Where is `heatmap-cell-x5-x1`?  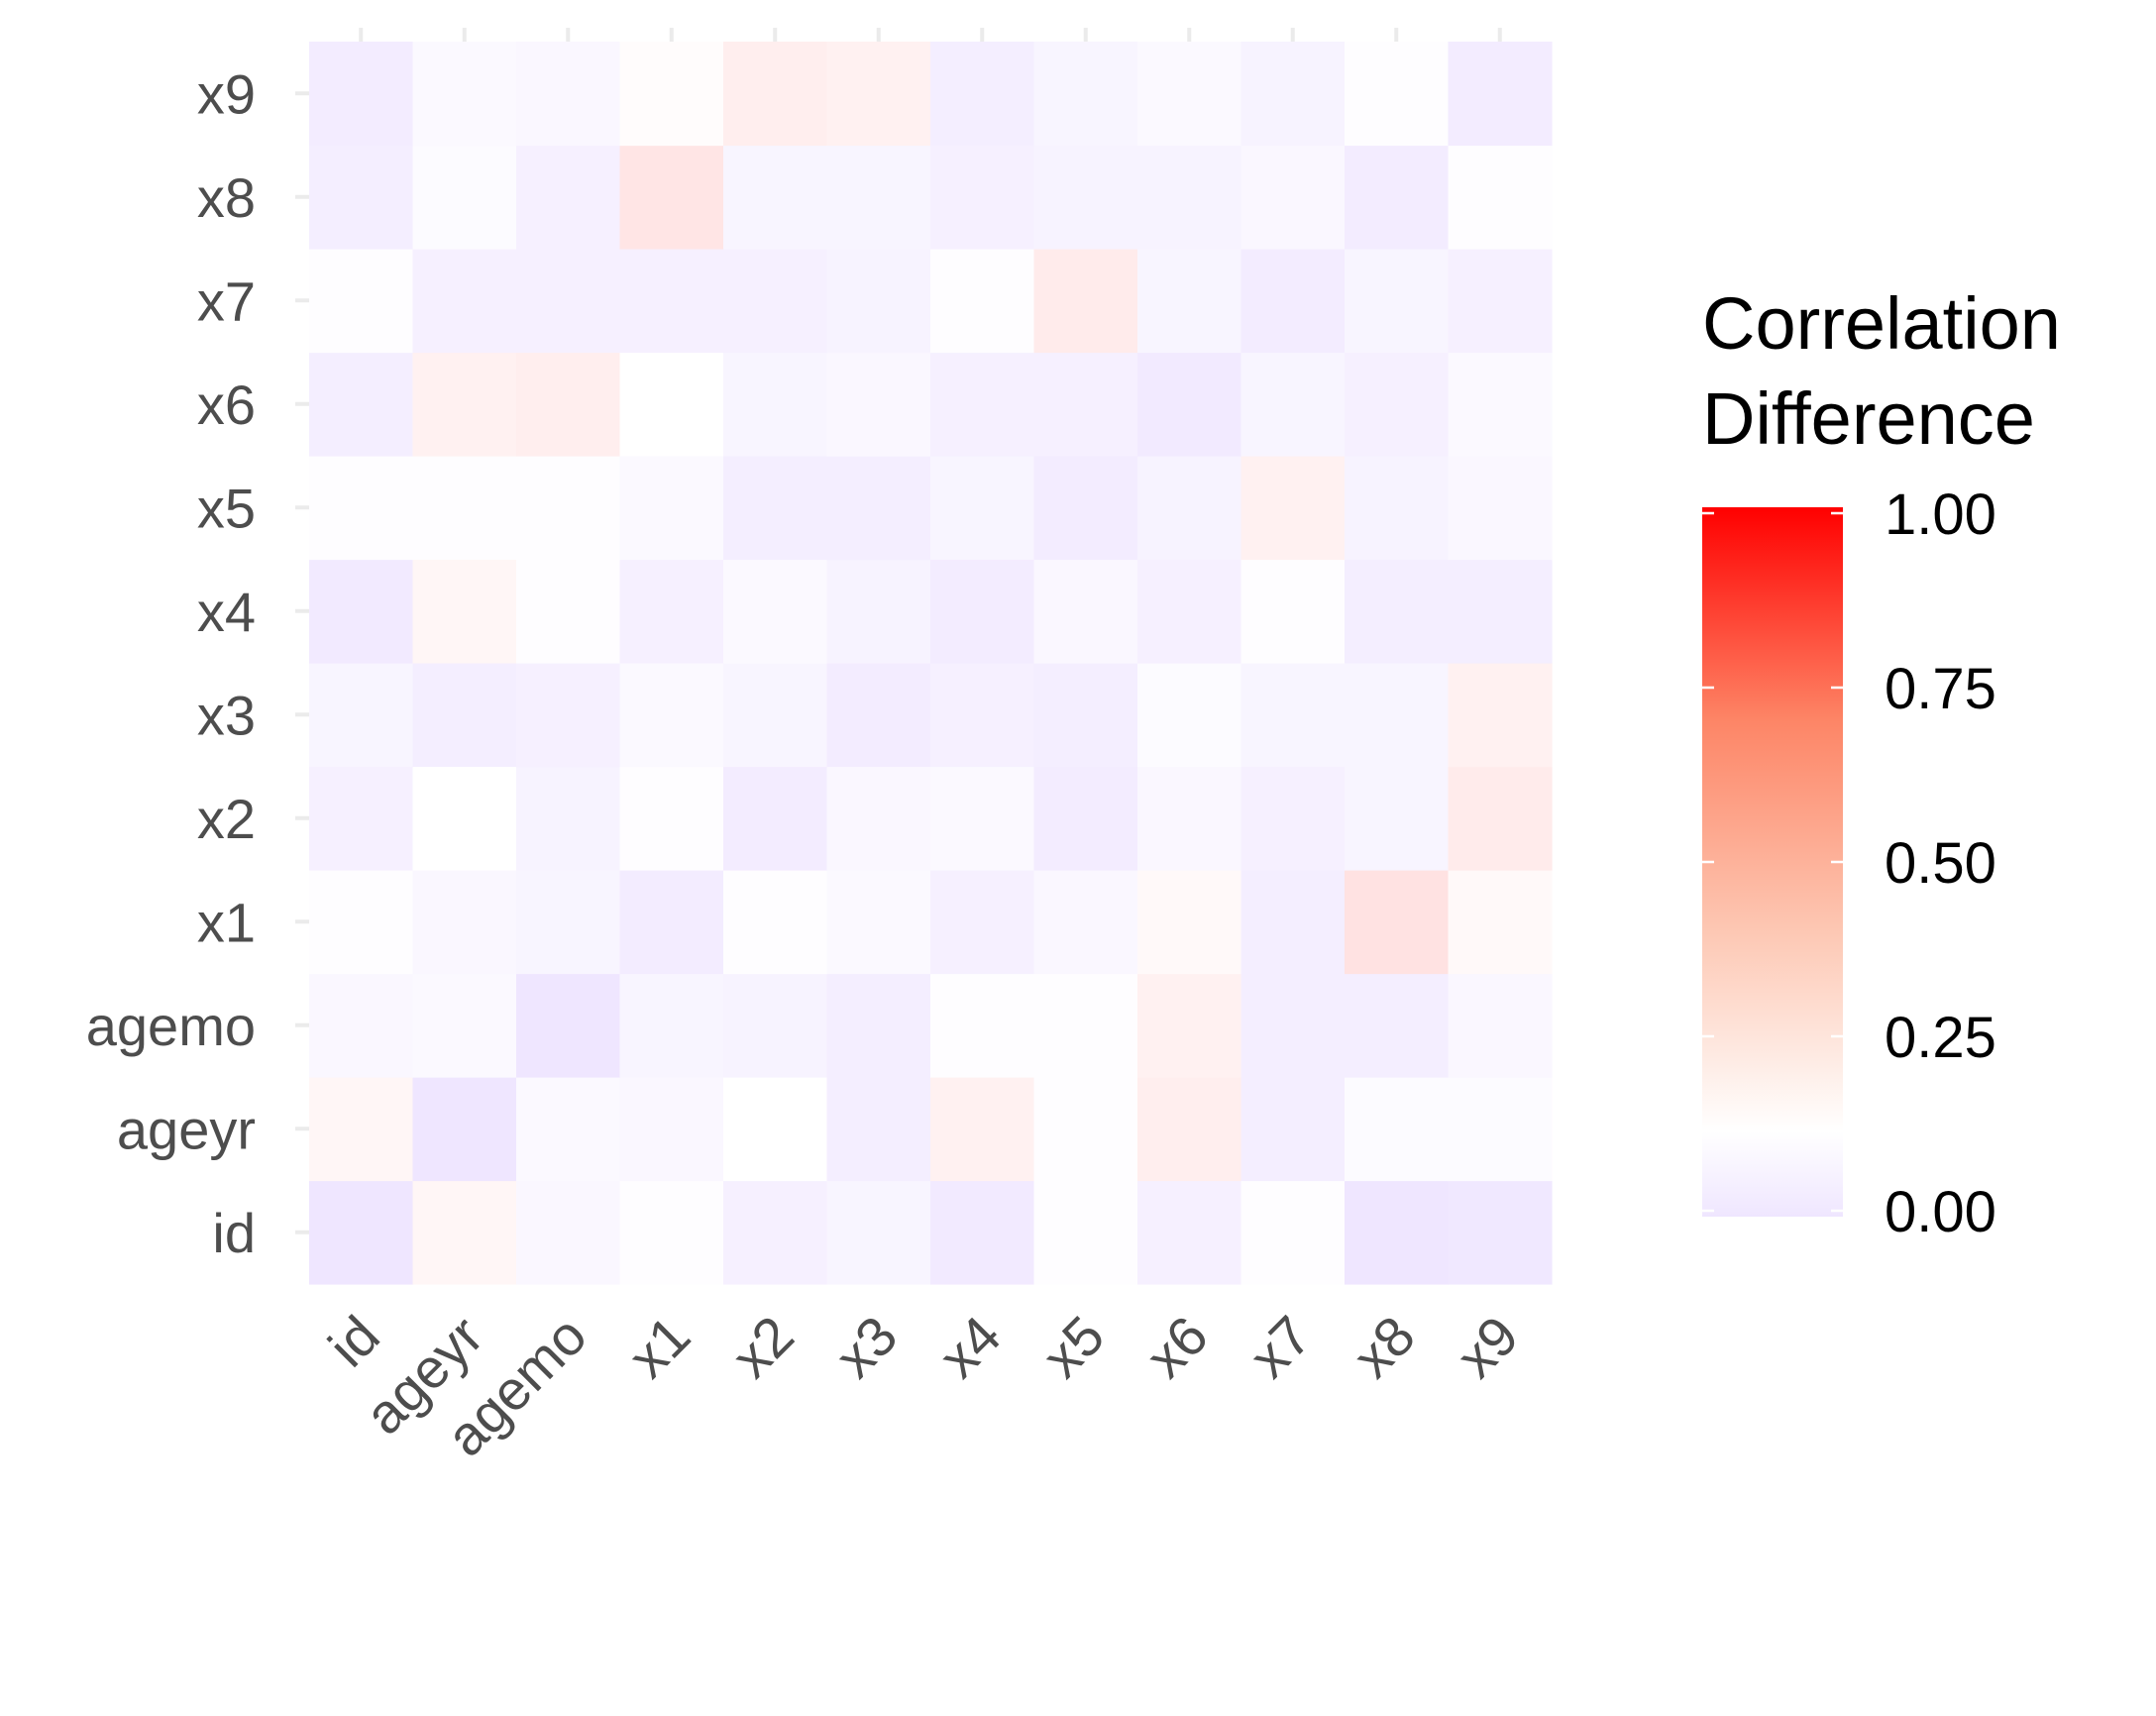 heatmap-cell-x5-x1 is located at coordinates (1085, 922).